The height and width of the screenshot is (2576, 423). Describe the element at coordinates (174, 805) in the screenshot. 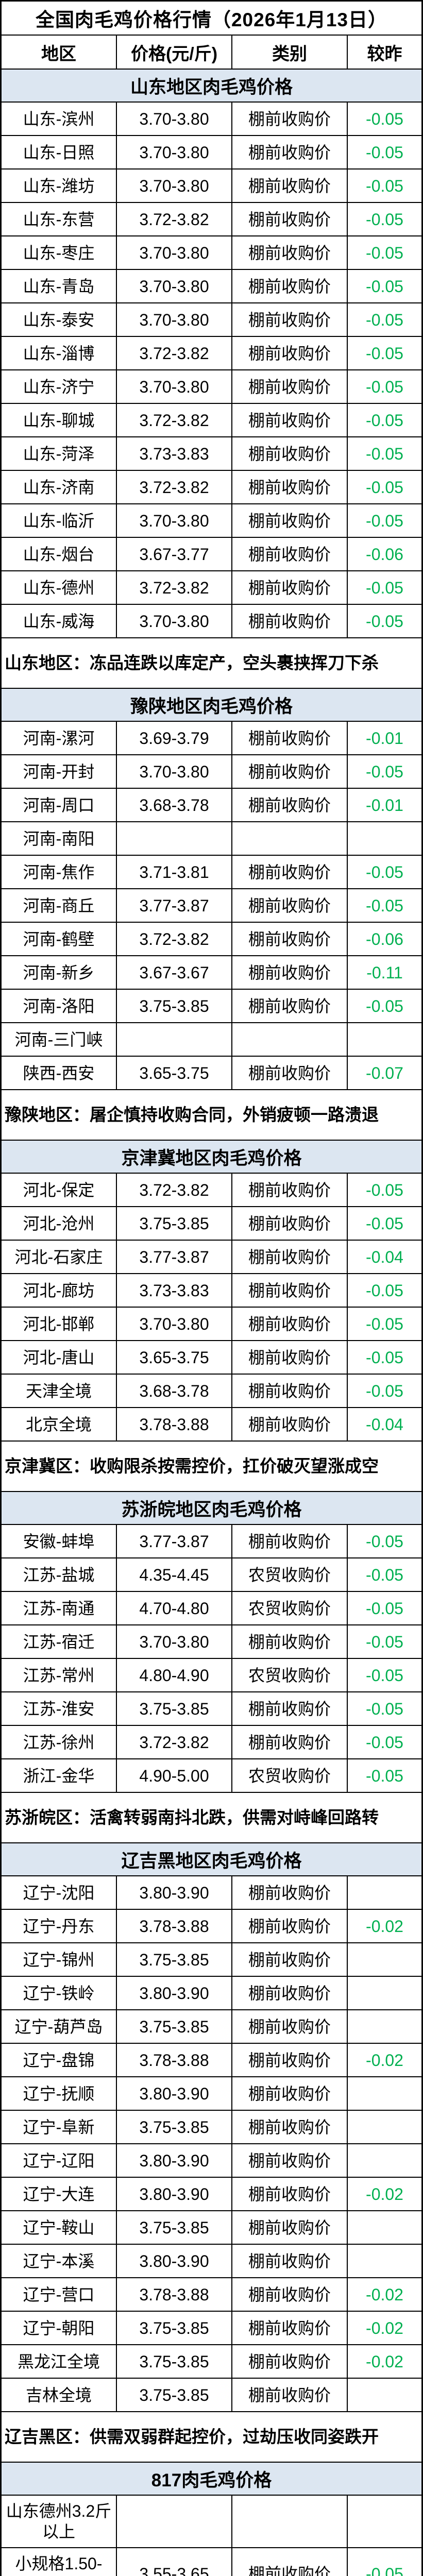

I see `price-cell: 3.68-3.78` at that location.